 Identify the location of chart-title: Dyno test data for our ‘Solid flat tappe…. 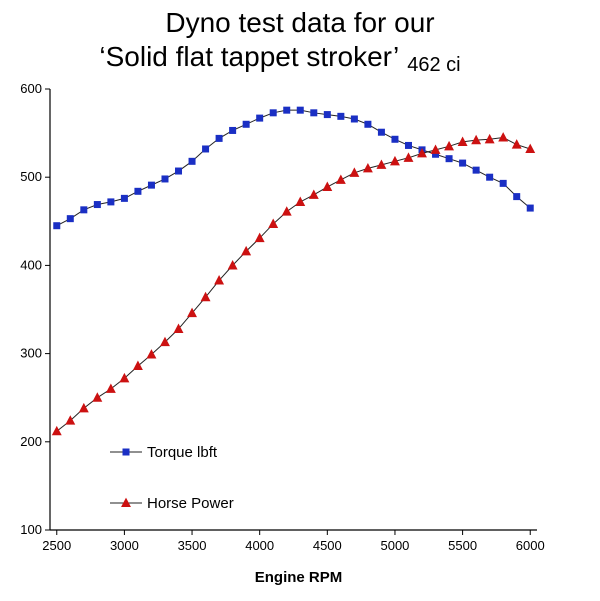
(300, 44).